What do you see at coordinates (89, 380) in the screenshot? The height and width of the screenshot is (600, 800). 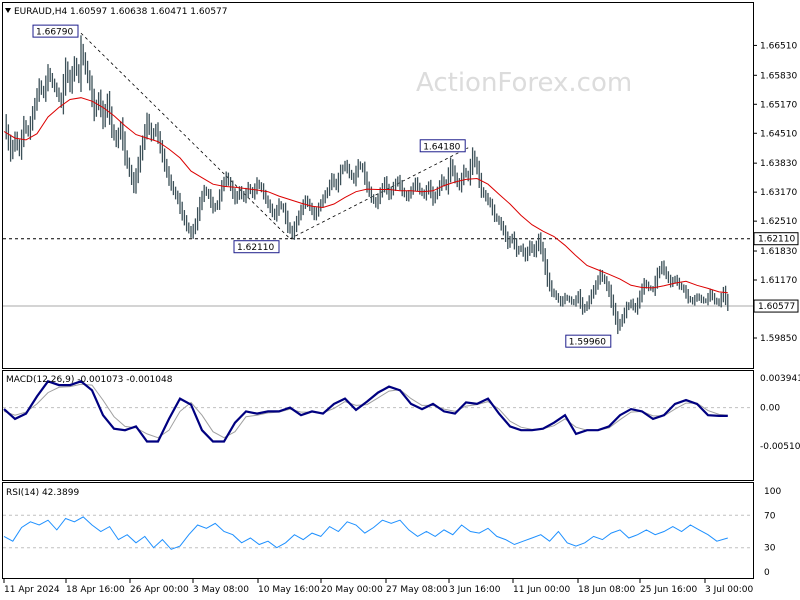 I see `macd-panel-title: MACD(12,26,9) -0.001073 -0.001048` at bounding box center [89, 380].